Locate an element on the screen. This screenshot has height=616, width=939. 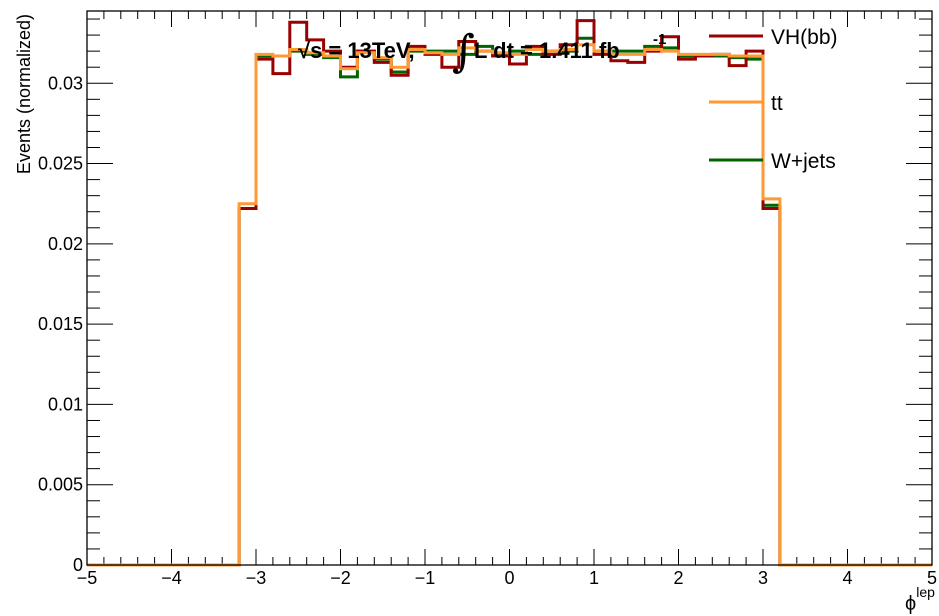
x-axis-superscript: lep is located at coordinates (925, 592).